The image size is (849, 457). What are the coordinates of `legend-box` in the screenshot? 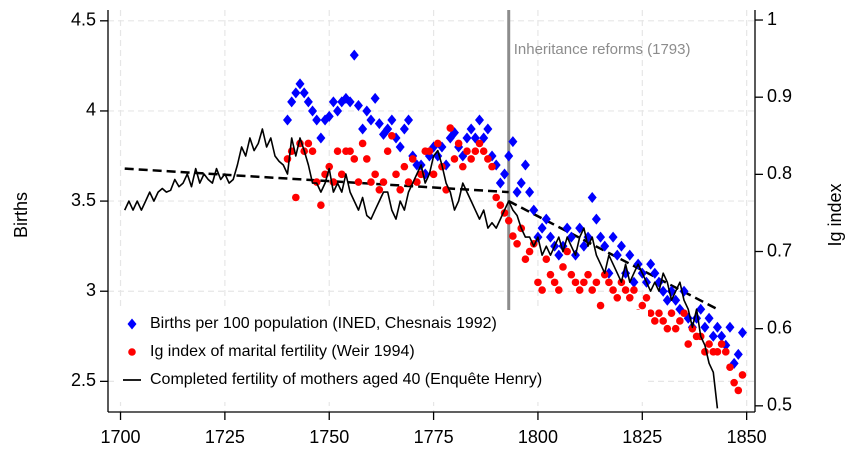 It's located at (383, 356).